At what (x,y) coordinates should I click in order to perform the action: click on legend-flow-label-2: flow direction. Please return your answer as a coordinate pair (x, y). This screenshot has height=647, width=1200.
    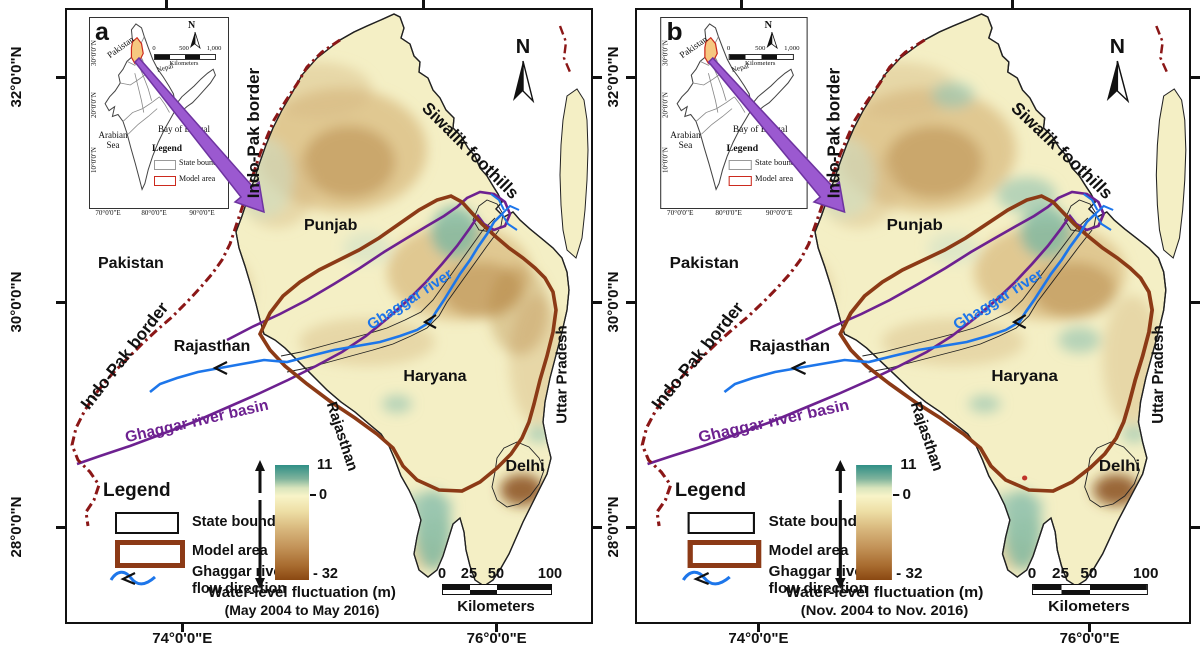
    Looking at the image, I should click on (239, 589).